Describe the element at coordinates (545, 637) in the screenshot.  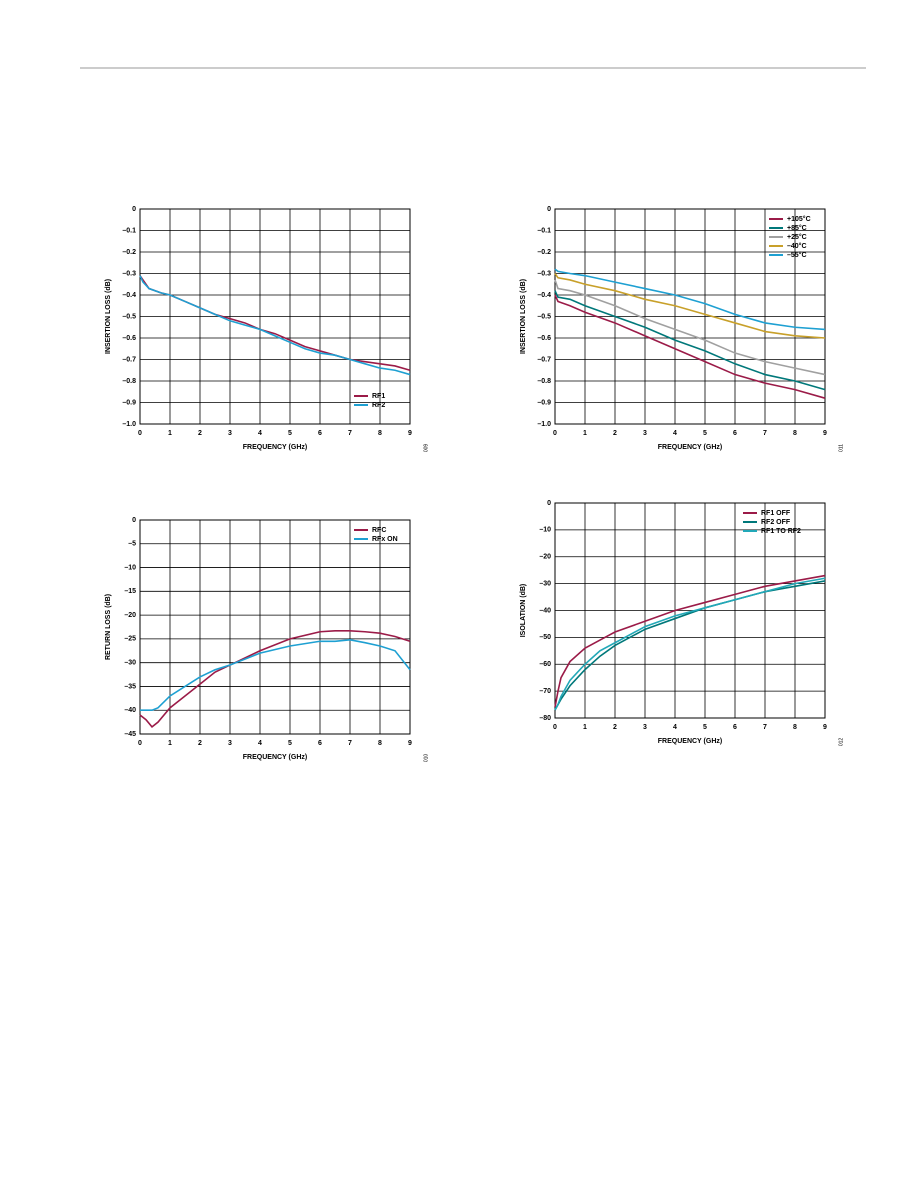
I see `y-tick-label: –50` at that location.